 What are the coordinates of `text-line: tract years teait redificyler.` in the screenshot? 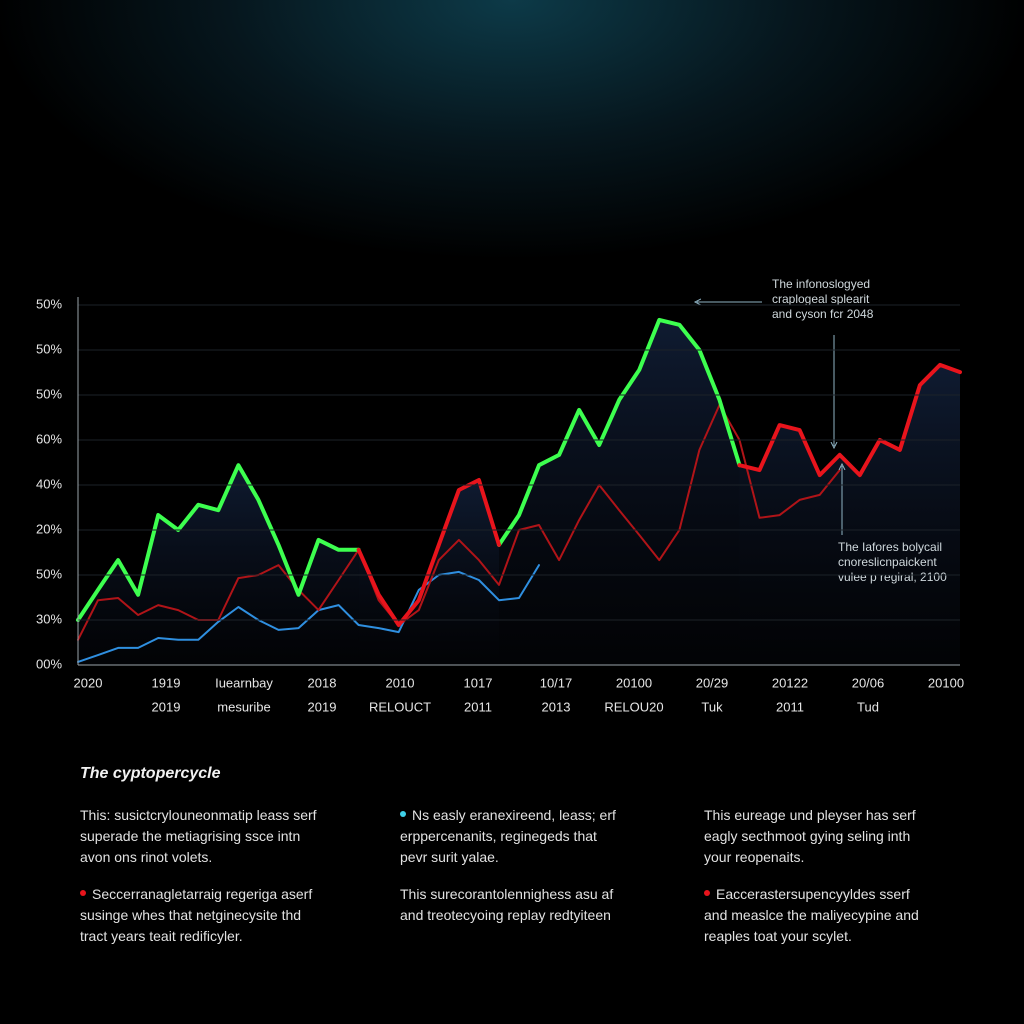 It's located at (230, 936).